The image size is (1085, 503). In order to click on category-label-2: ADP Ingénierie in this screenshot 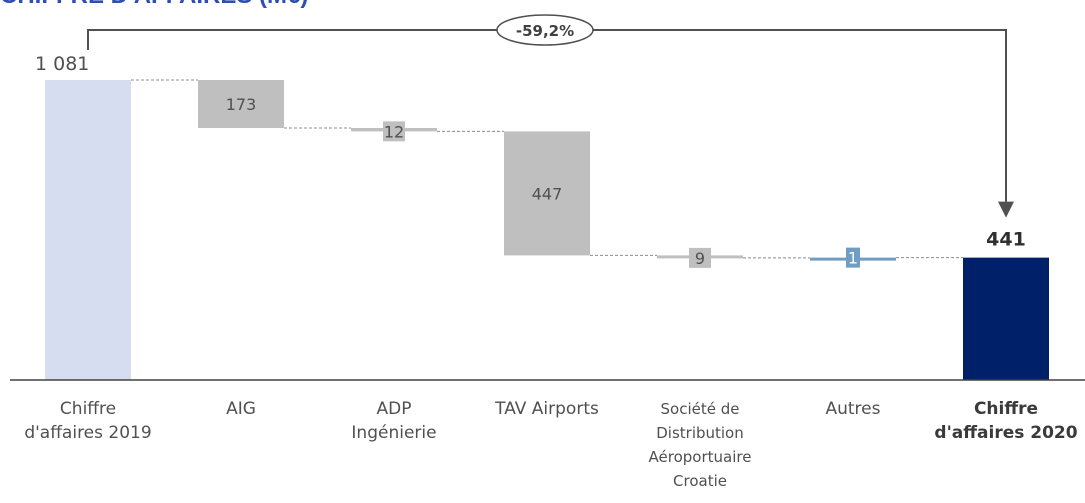, I will do `click(394, 421)`.